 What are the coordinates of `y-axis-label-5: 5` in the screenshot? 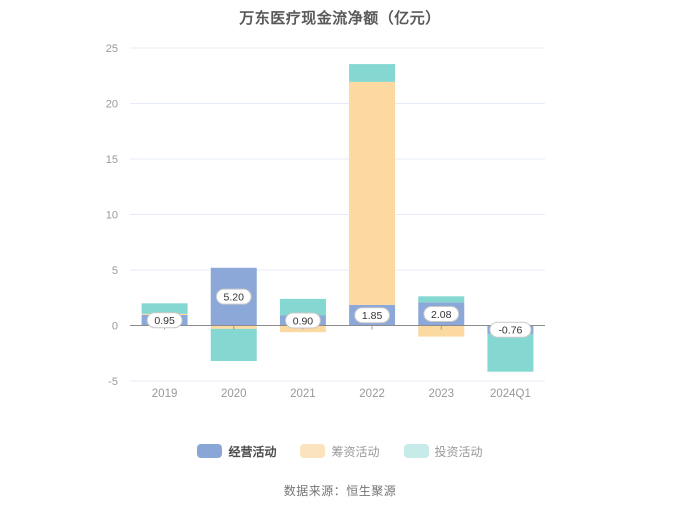 It's located at (115, 271).